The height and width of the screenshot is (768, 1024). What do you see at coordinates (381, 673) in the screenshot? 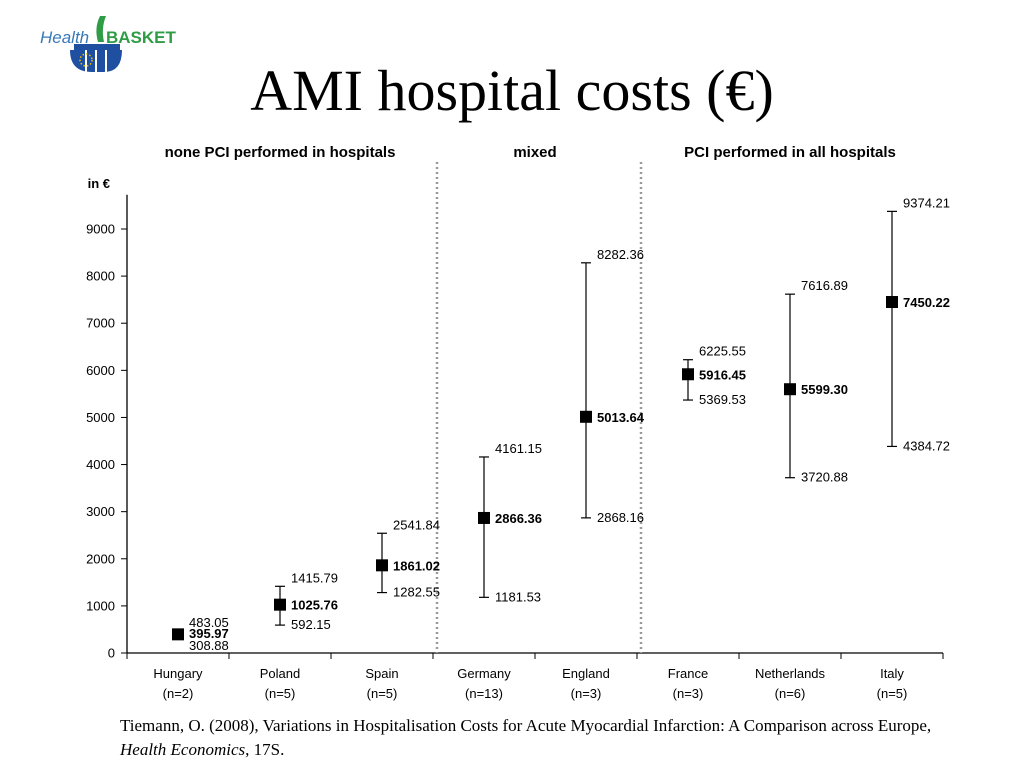
I see `x-tick-label: Spain` at bounding box center [381, 673].